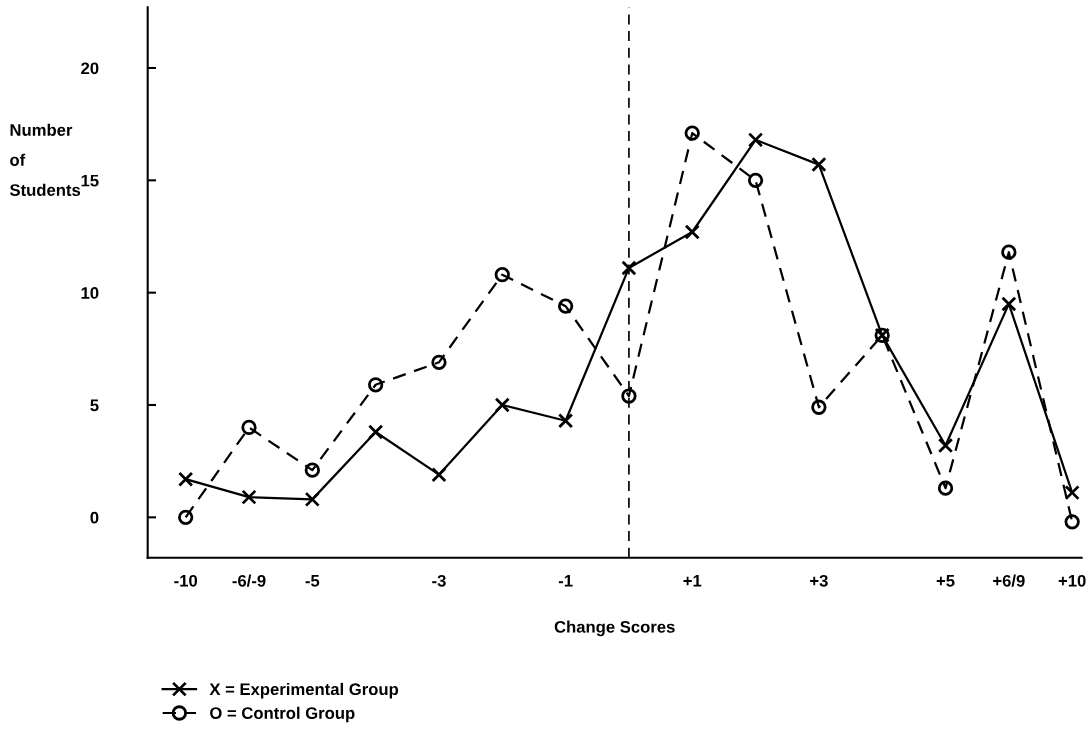 This screenshot has width=1086, height=732. Describe the element at coordinates (1072, 580) in the screenshot. I see `x-tick-label: +10` at that location.